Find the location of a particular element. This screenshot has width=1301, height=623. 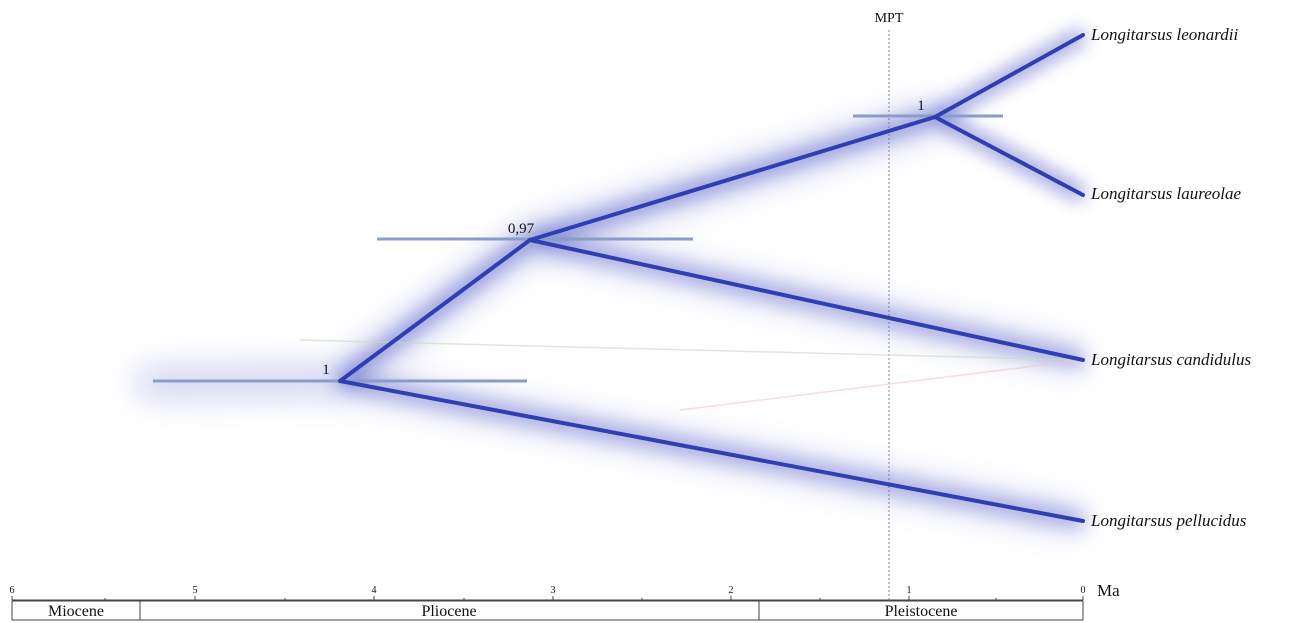

time-axis: 6 5 4 3 2 1 0 Ma is located at coordinates (565, 591).